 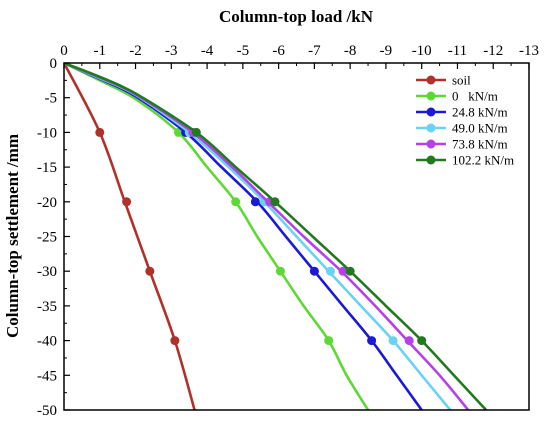 I want to click on legend-label: 73.8 kN/m, so click(x=480, y=144).